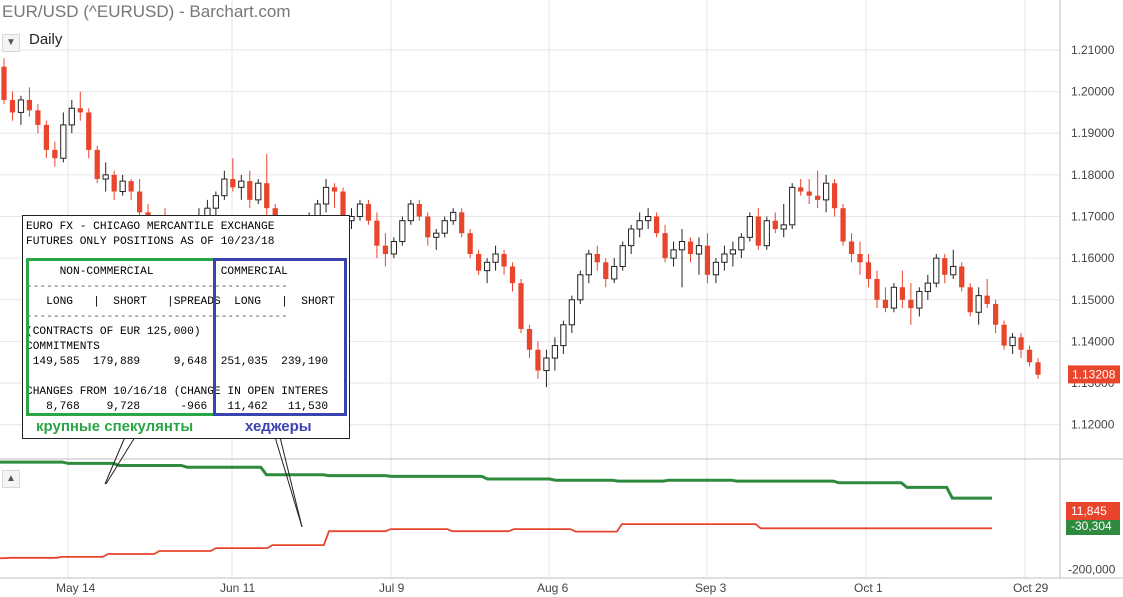 Image resolution: width=1123 pixels, height=597 pixels. I want to click on x-tick-label: May 14, so click(76, 588).